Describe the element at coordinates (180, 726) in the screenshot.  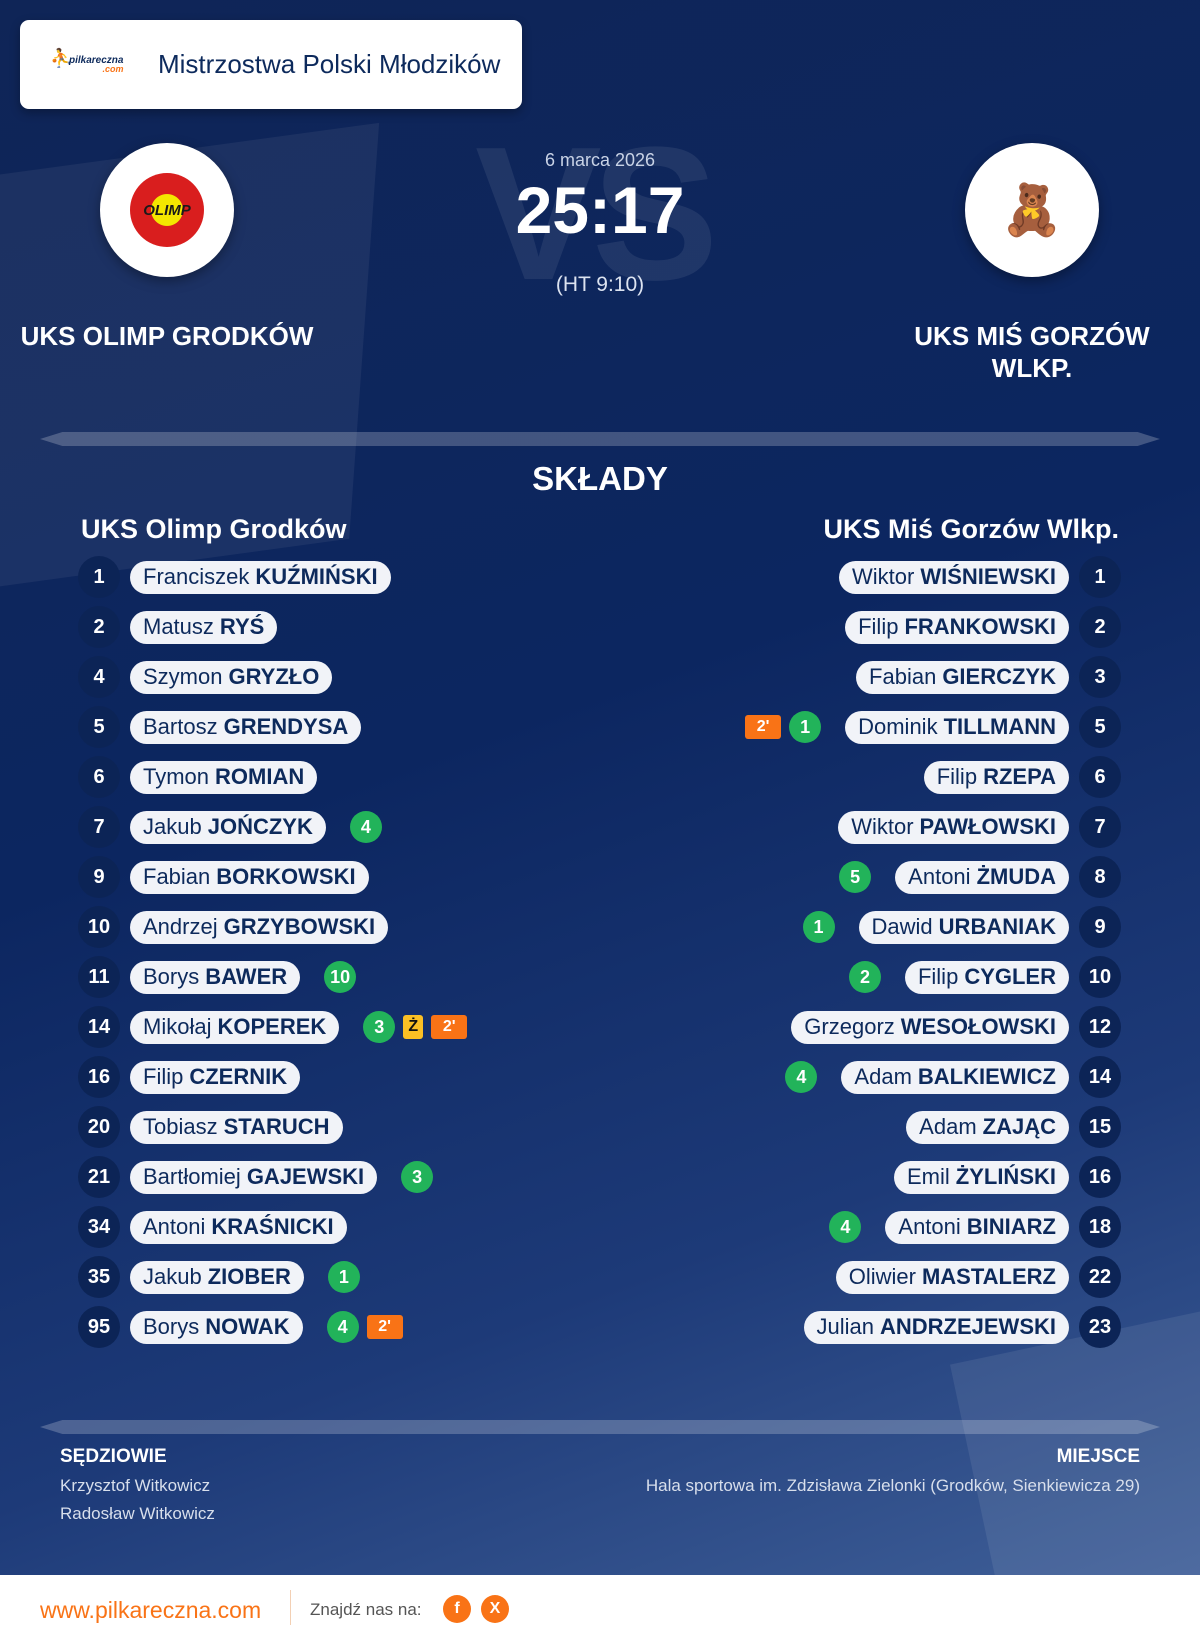
I see `first-name: Bartosz` at that location.